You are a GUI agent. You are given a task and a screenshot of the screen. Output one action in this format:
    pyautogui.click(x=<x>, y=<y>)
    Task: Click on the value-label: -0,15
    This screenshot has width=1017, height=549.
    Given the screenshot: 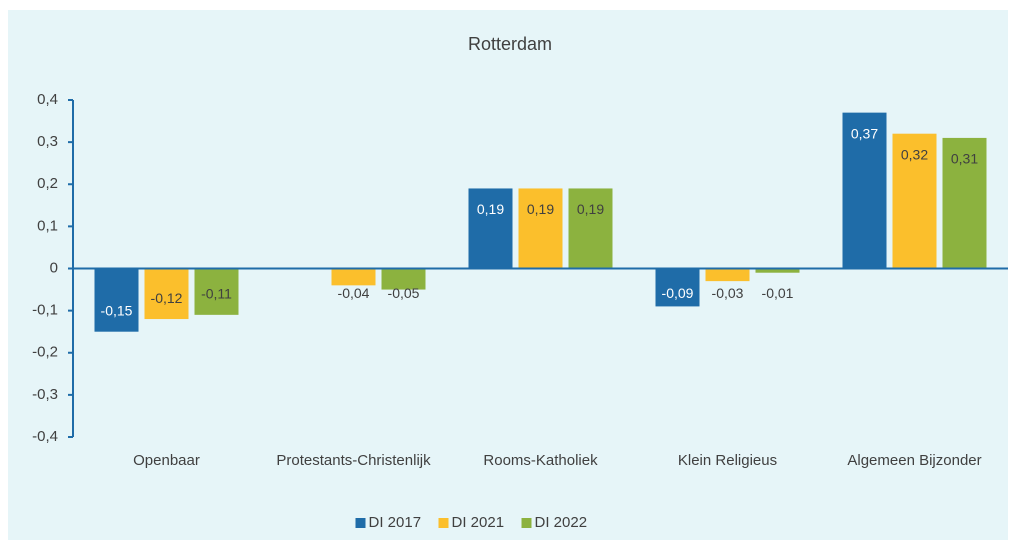 What is the action you would take?
    pyautogui.click(x=117, y=310)
    